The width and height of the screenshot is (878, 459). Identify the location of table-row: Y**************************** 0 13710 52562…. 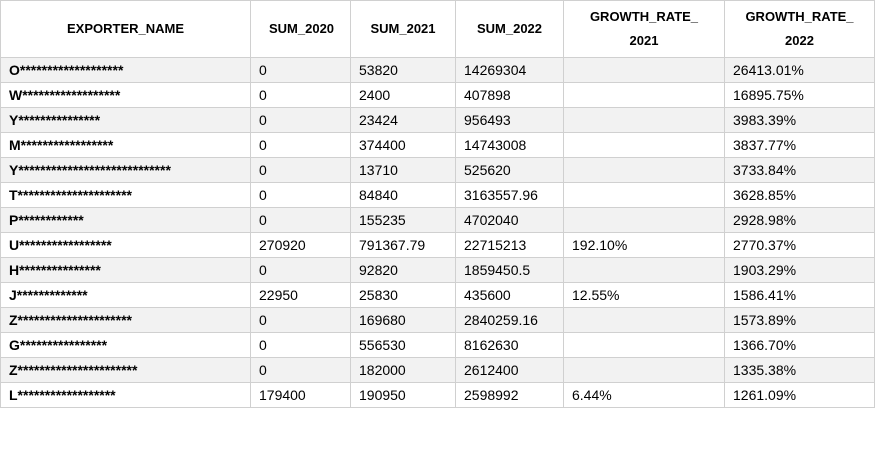
(437, 170).